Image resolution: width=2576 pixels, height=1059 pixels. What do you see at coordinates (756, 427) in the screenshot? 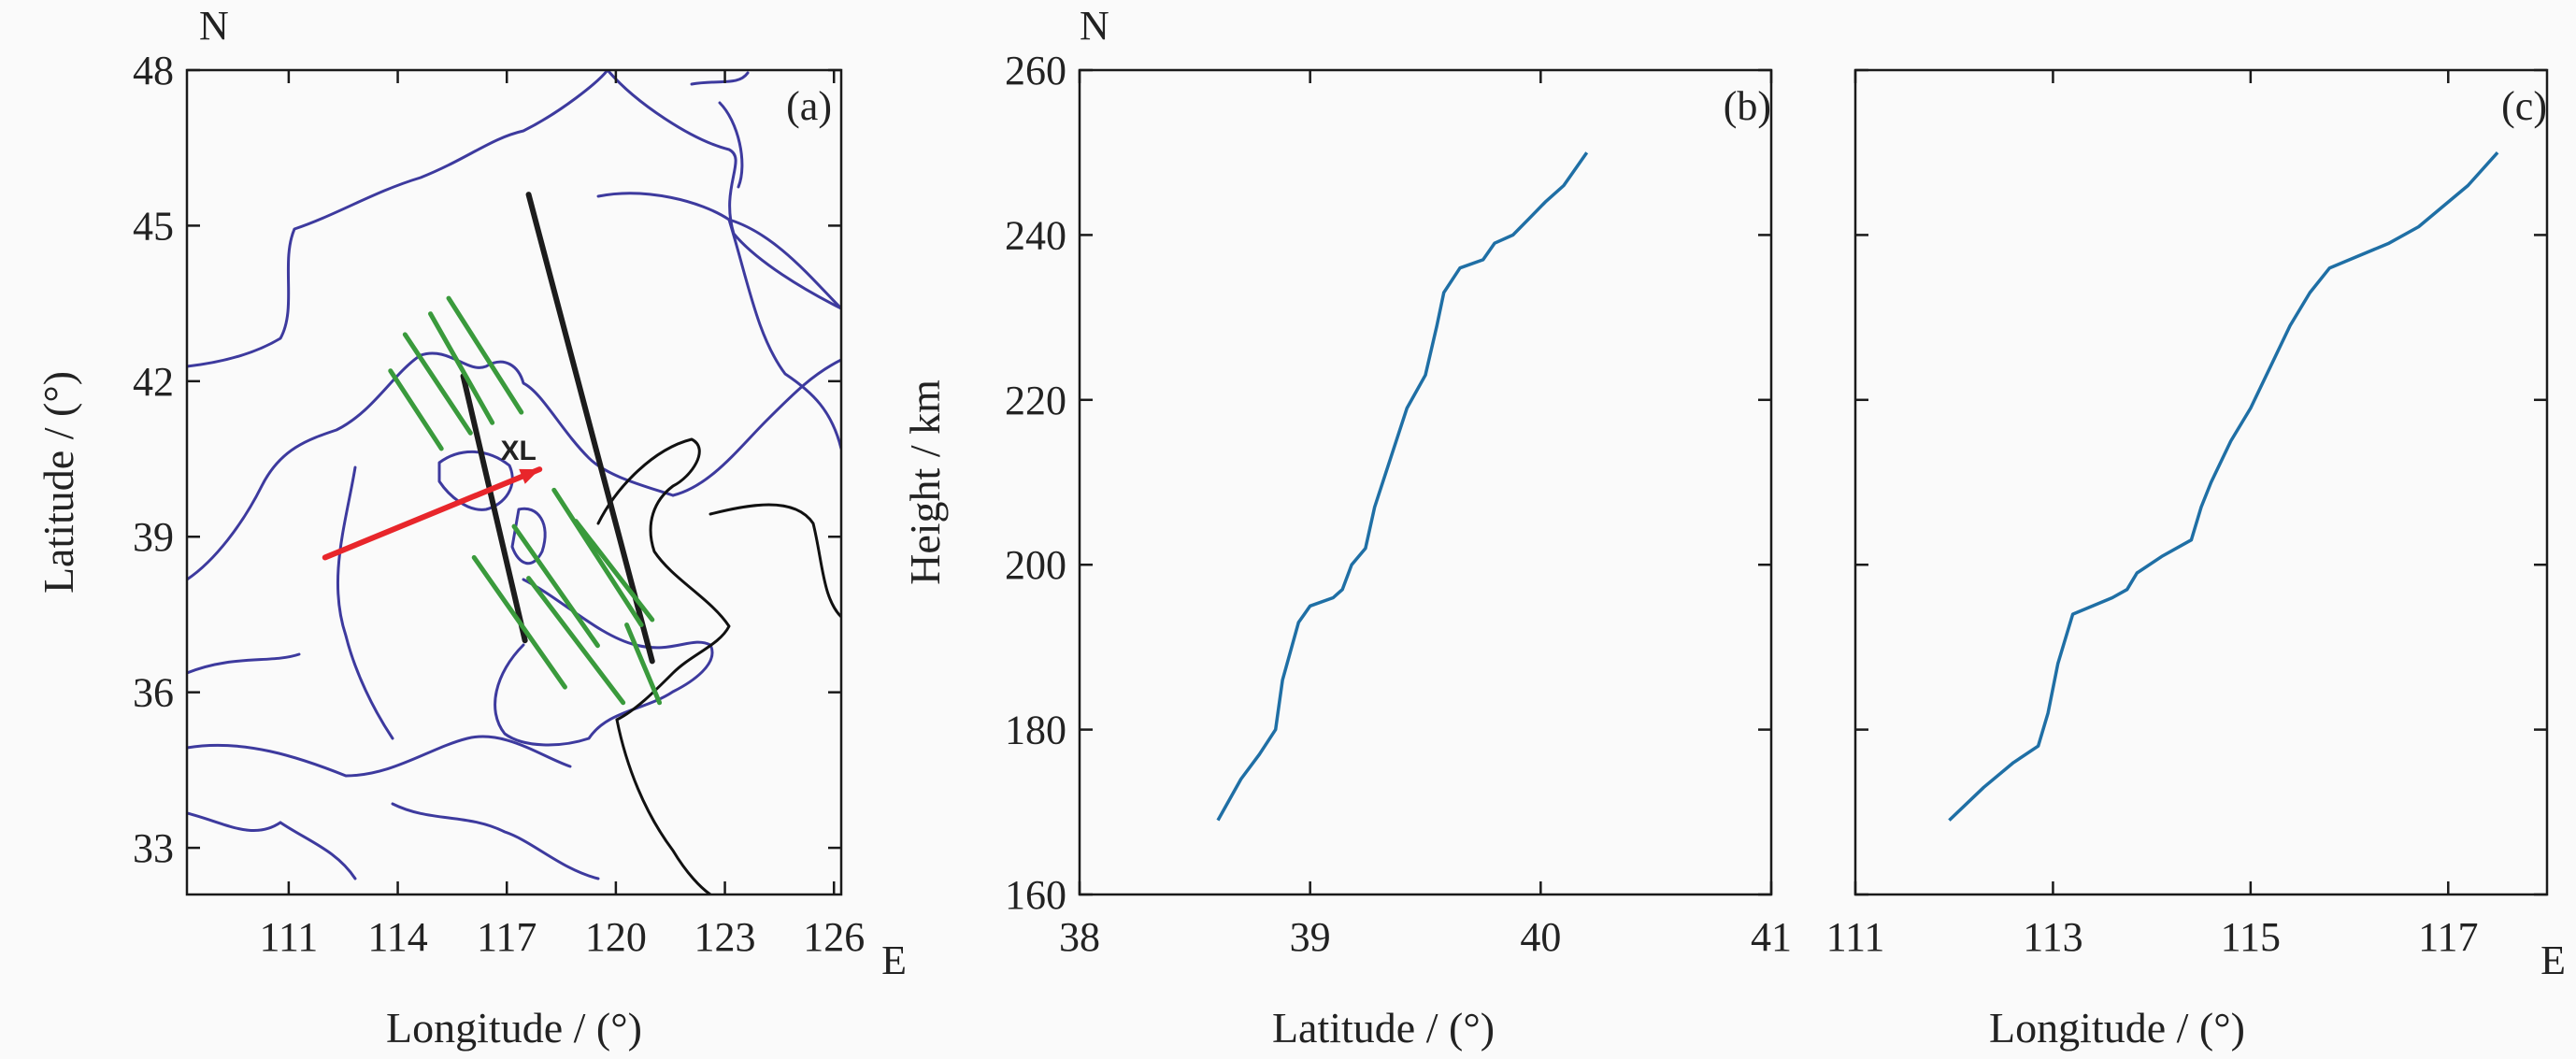
I see `border-liaoning` at bounding box center [756, 427].